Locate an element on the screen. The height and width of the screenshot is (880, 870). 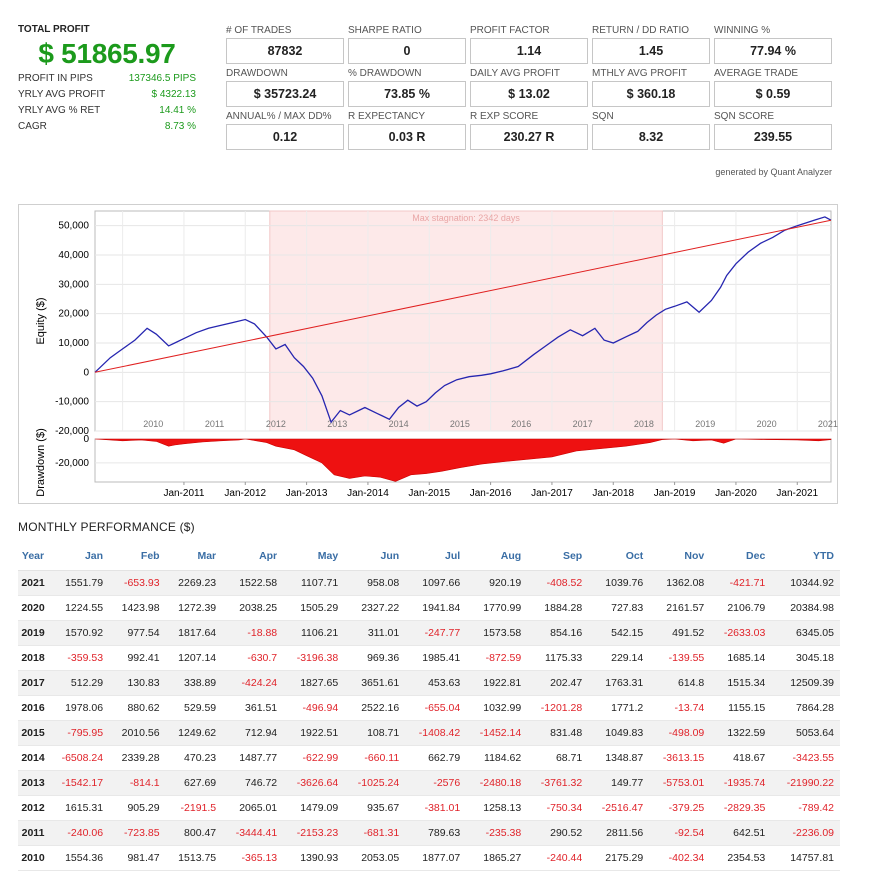
month-value-cell: 68.71 is located at coordinates (558, 758).